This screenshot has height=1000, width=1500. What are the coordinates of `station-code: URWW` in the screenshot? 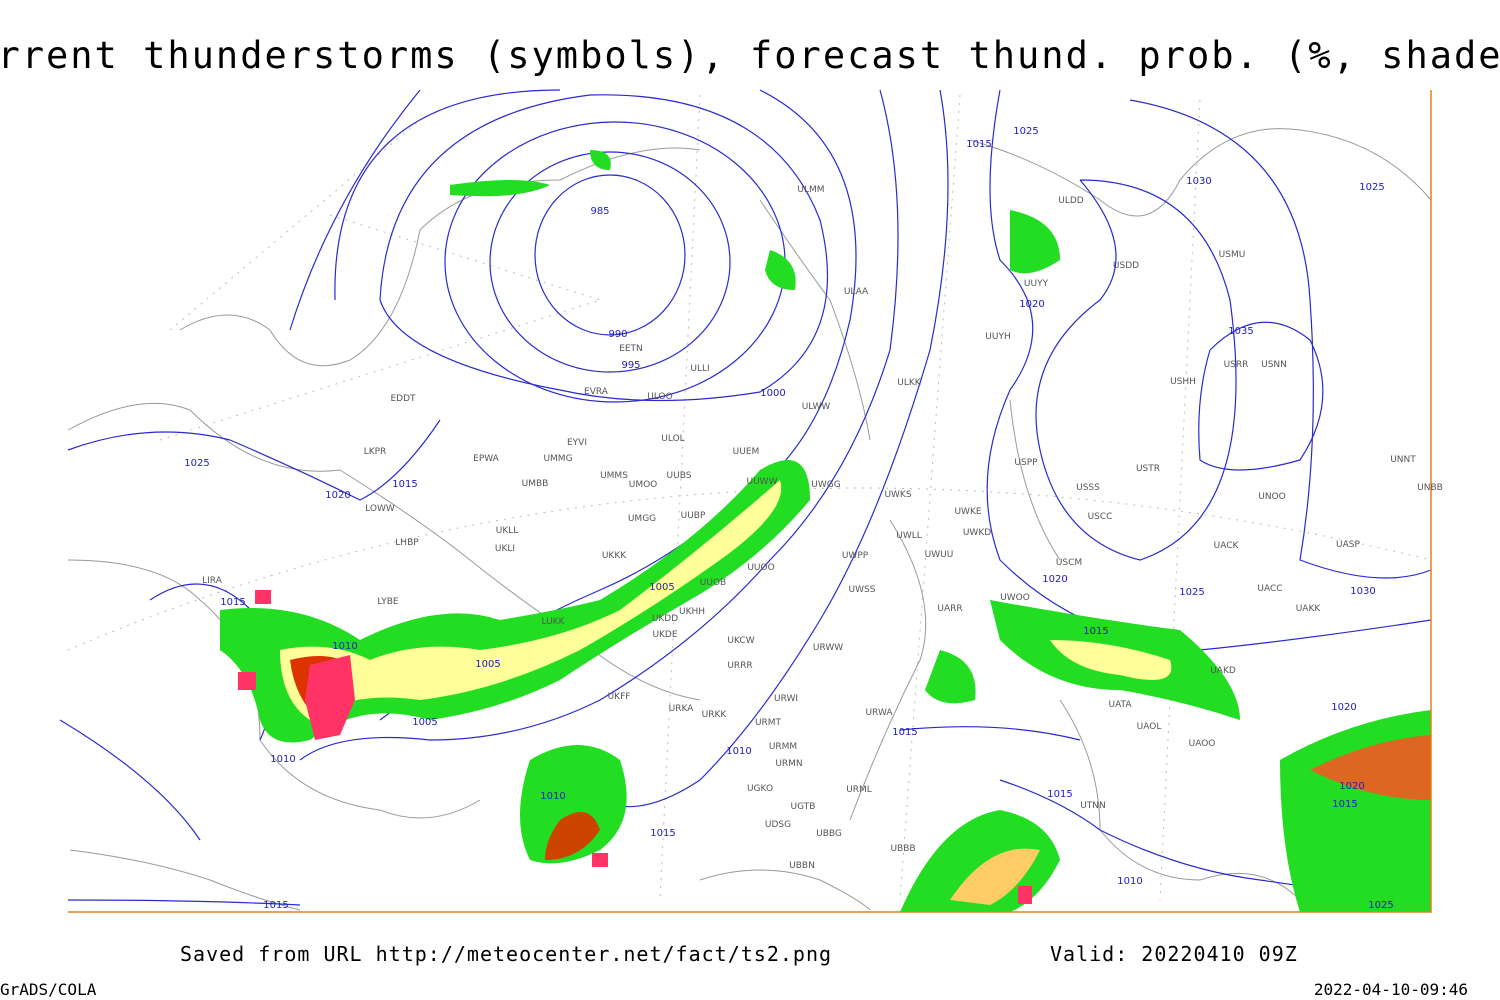 It's located at (828, 648).